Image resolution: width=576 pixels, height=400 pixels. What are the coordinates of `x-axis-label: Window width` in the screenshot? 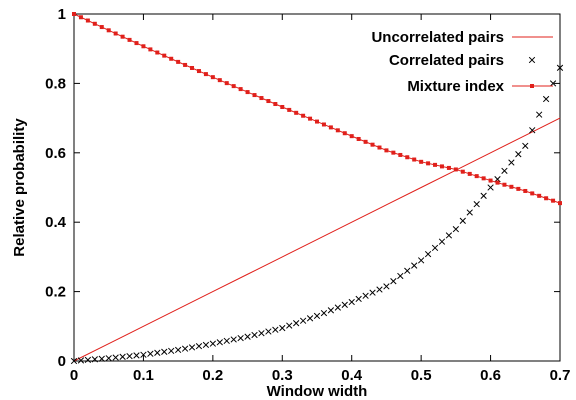 It's located at (317, 391).